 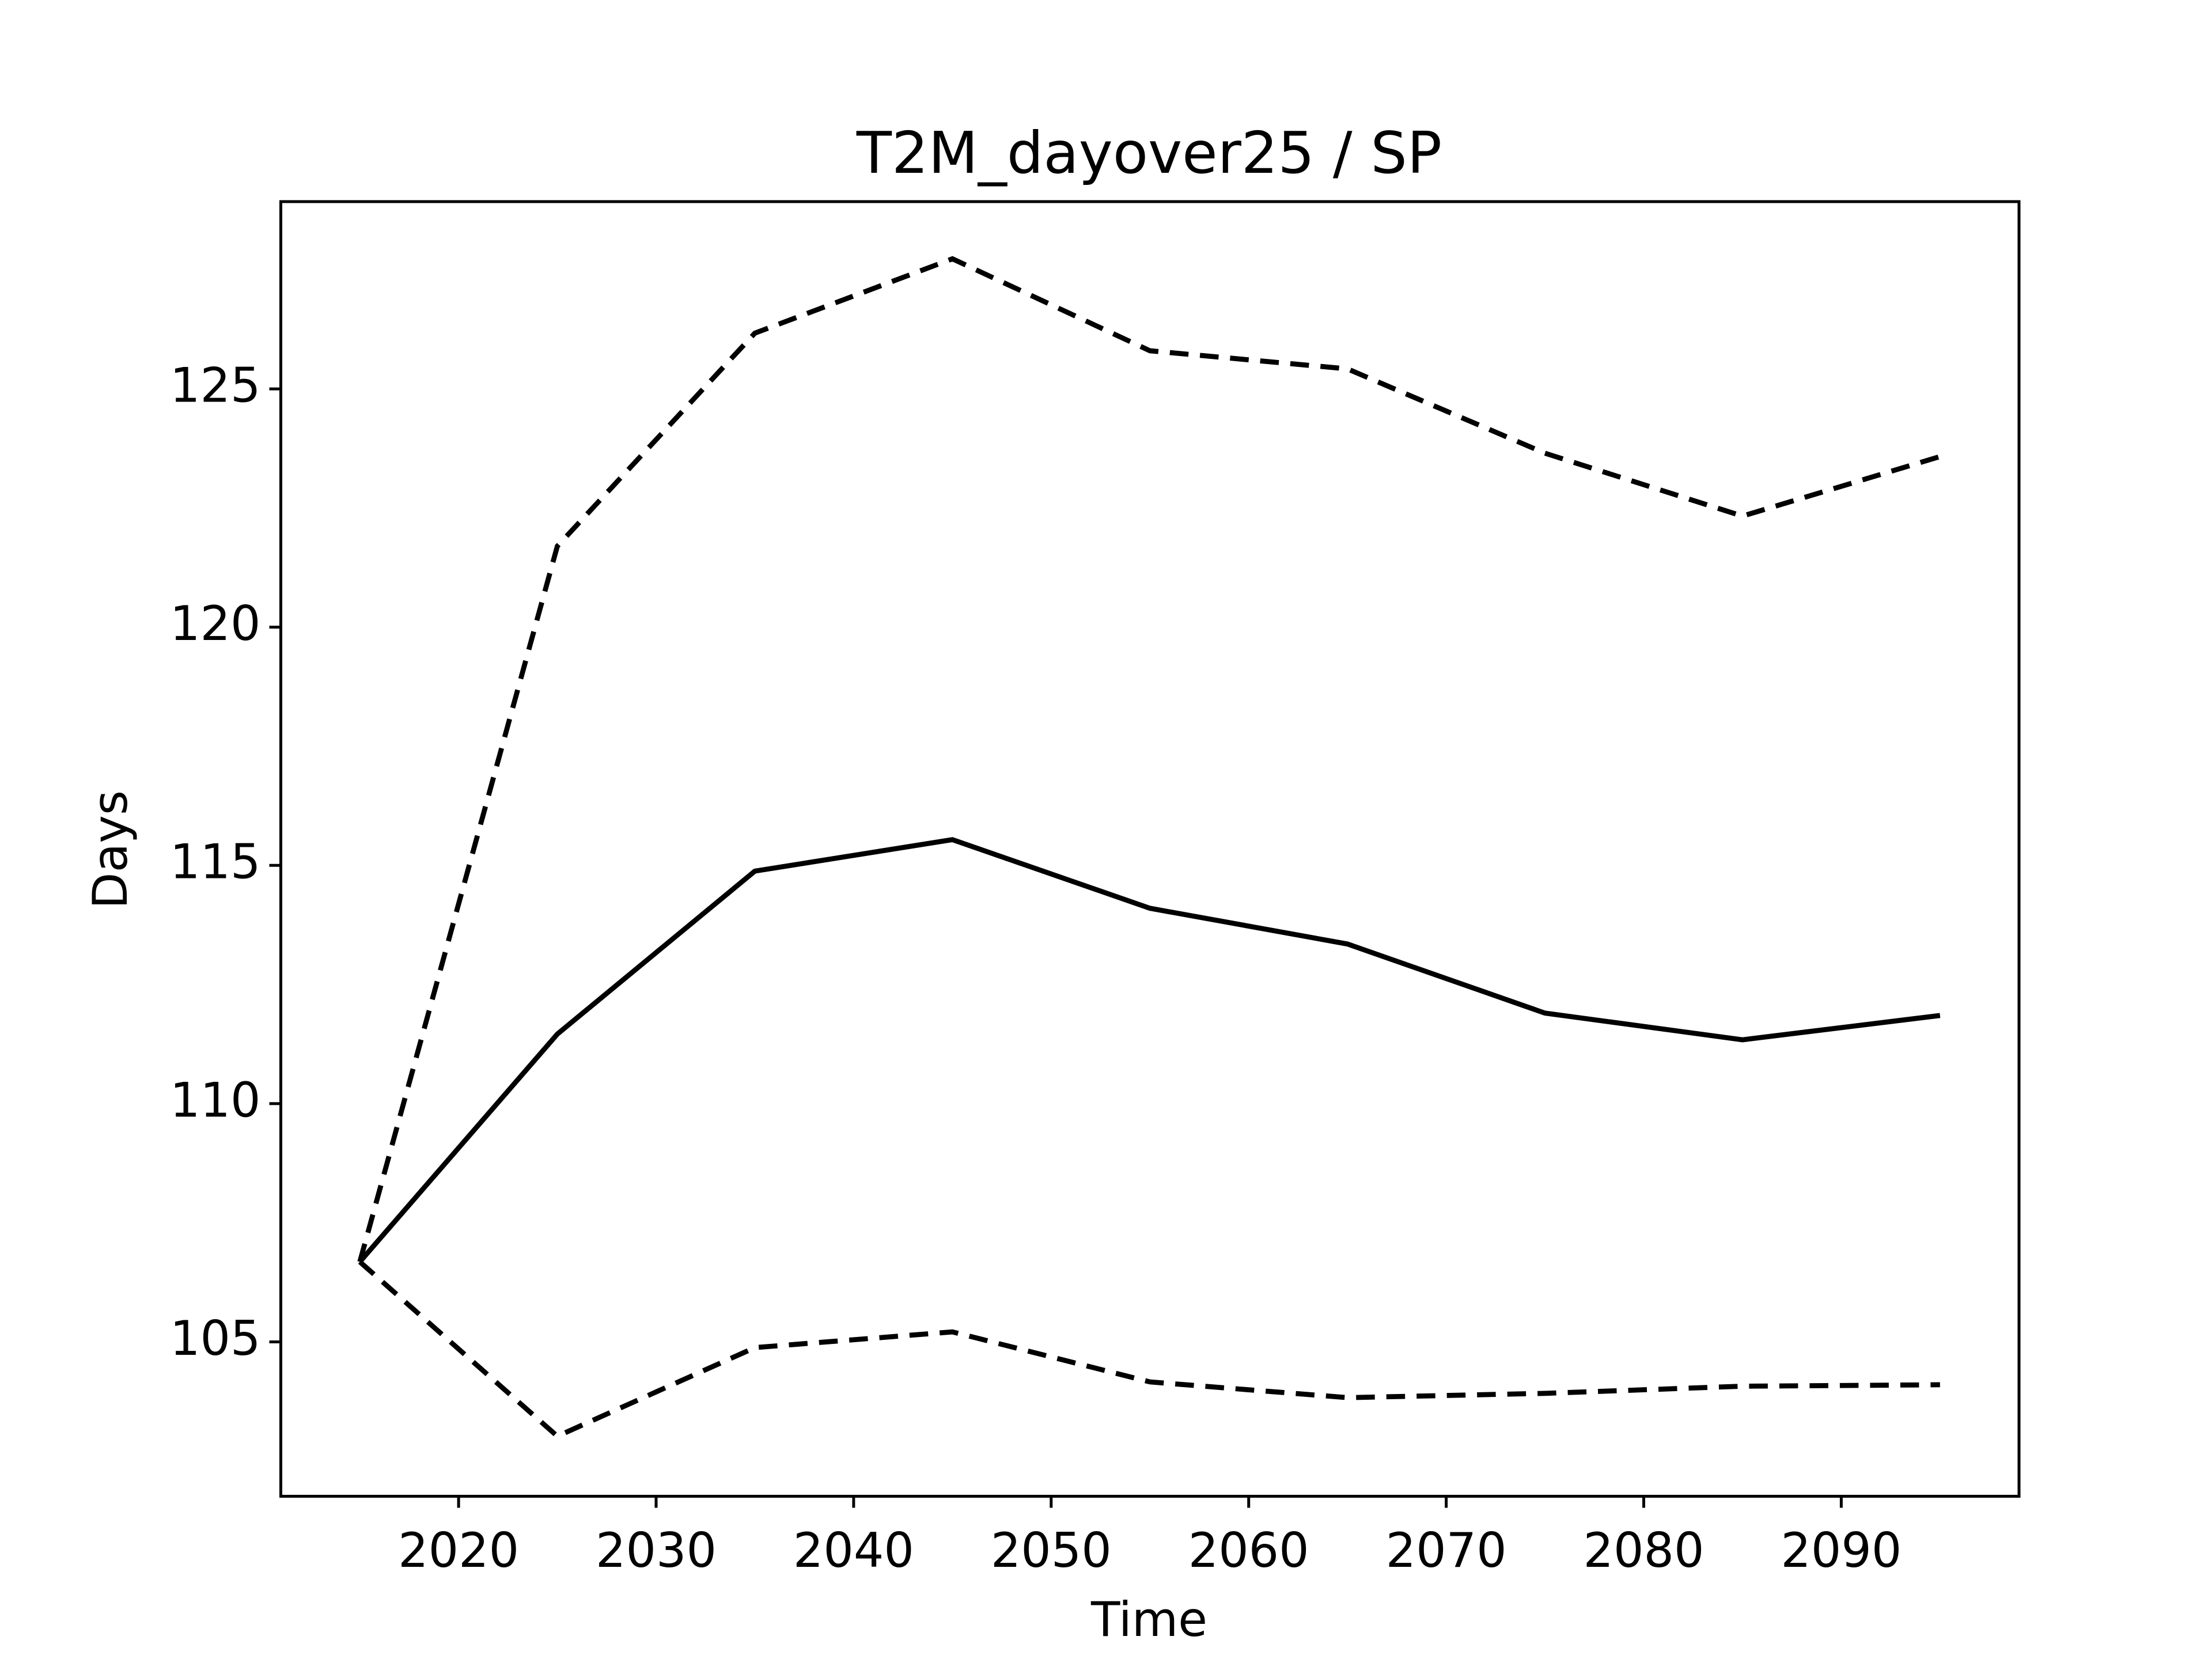 I want to click on x-axis-label: Time, so click(x=1148, y=1619).